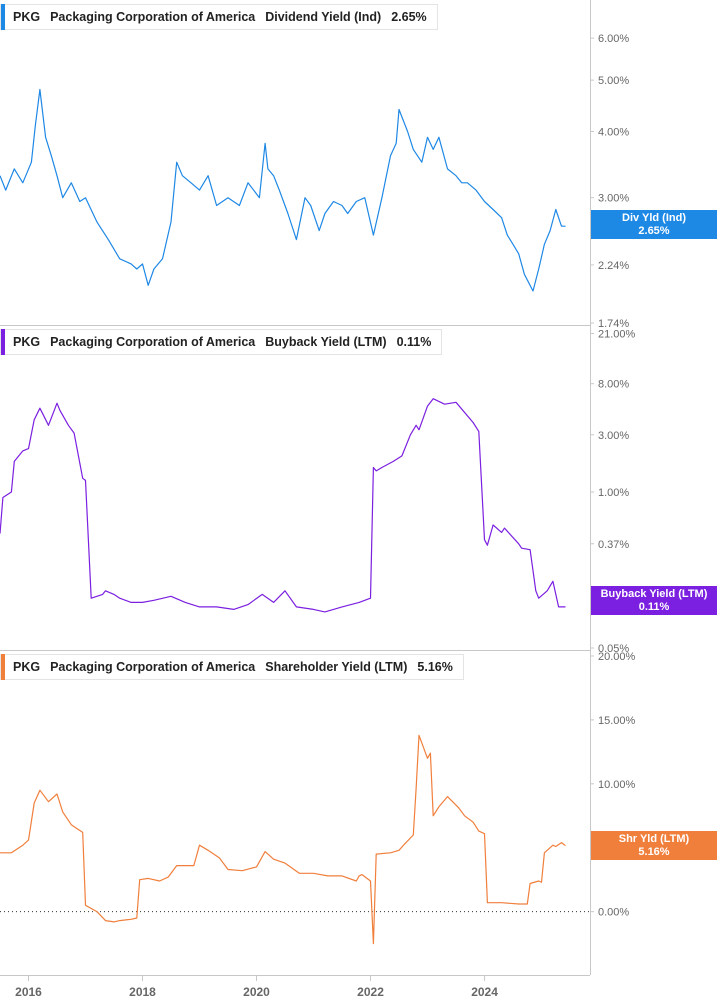 The width and height of the screenshot is (717, 1005). Describe the element at coordinates (613, 199) in the screenshot. I see `dividend-ytick-label: 3.00%` at that location.